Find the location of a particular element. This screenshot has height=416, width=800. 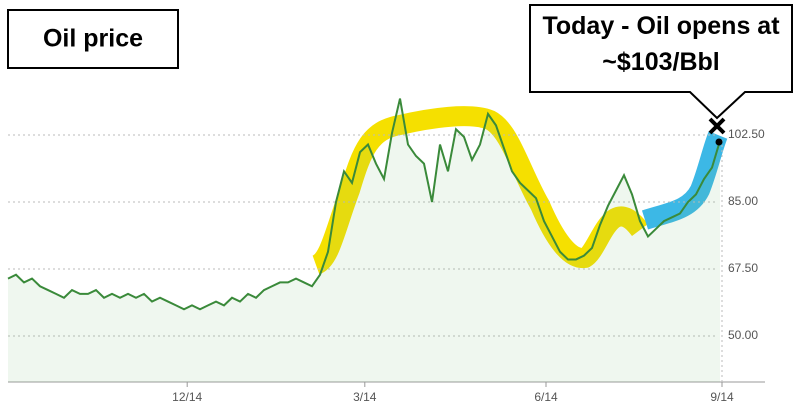

callout: Today - Oil opens at ~$103/Bbl is located at coordinates (661, 44).